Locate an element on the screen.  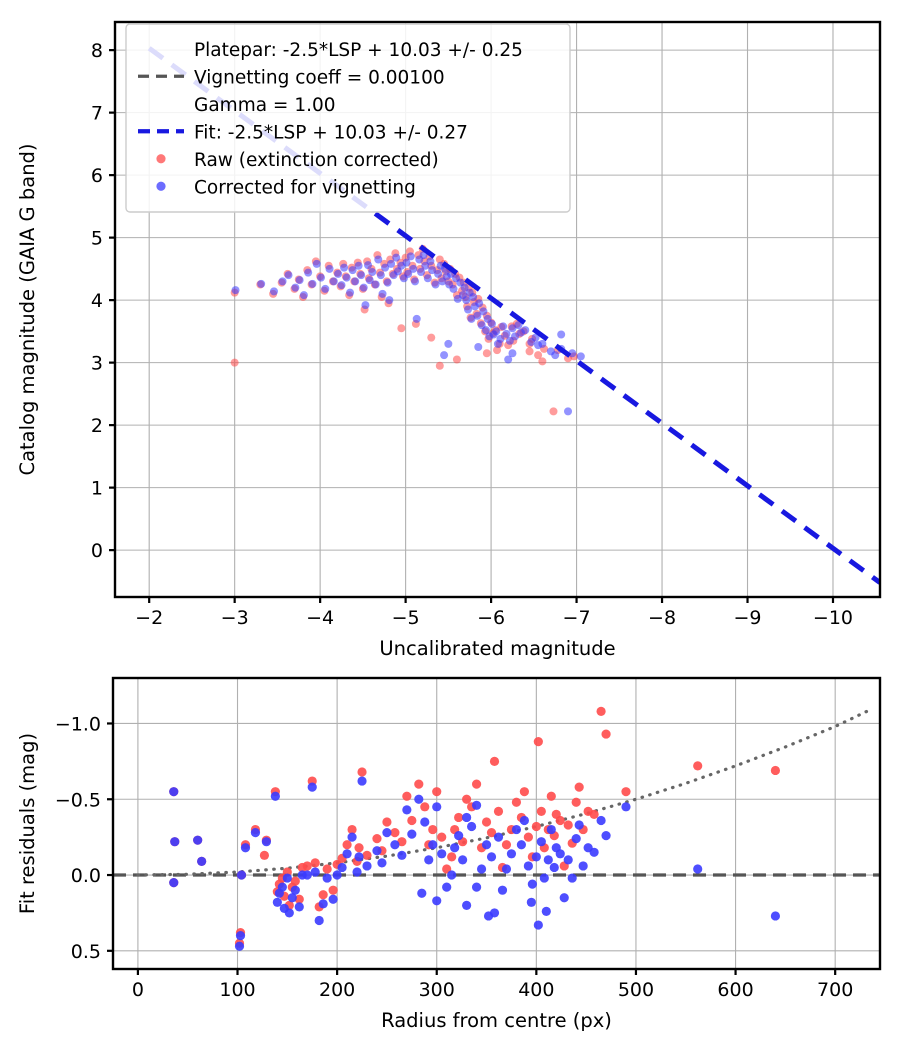
legend-label: Gamma = 1.00 is located at coordinates (265, 105).